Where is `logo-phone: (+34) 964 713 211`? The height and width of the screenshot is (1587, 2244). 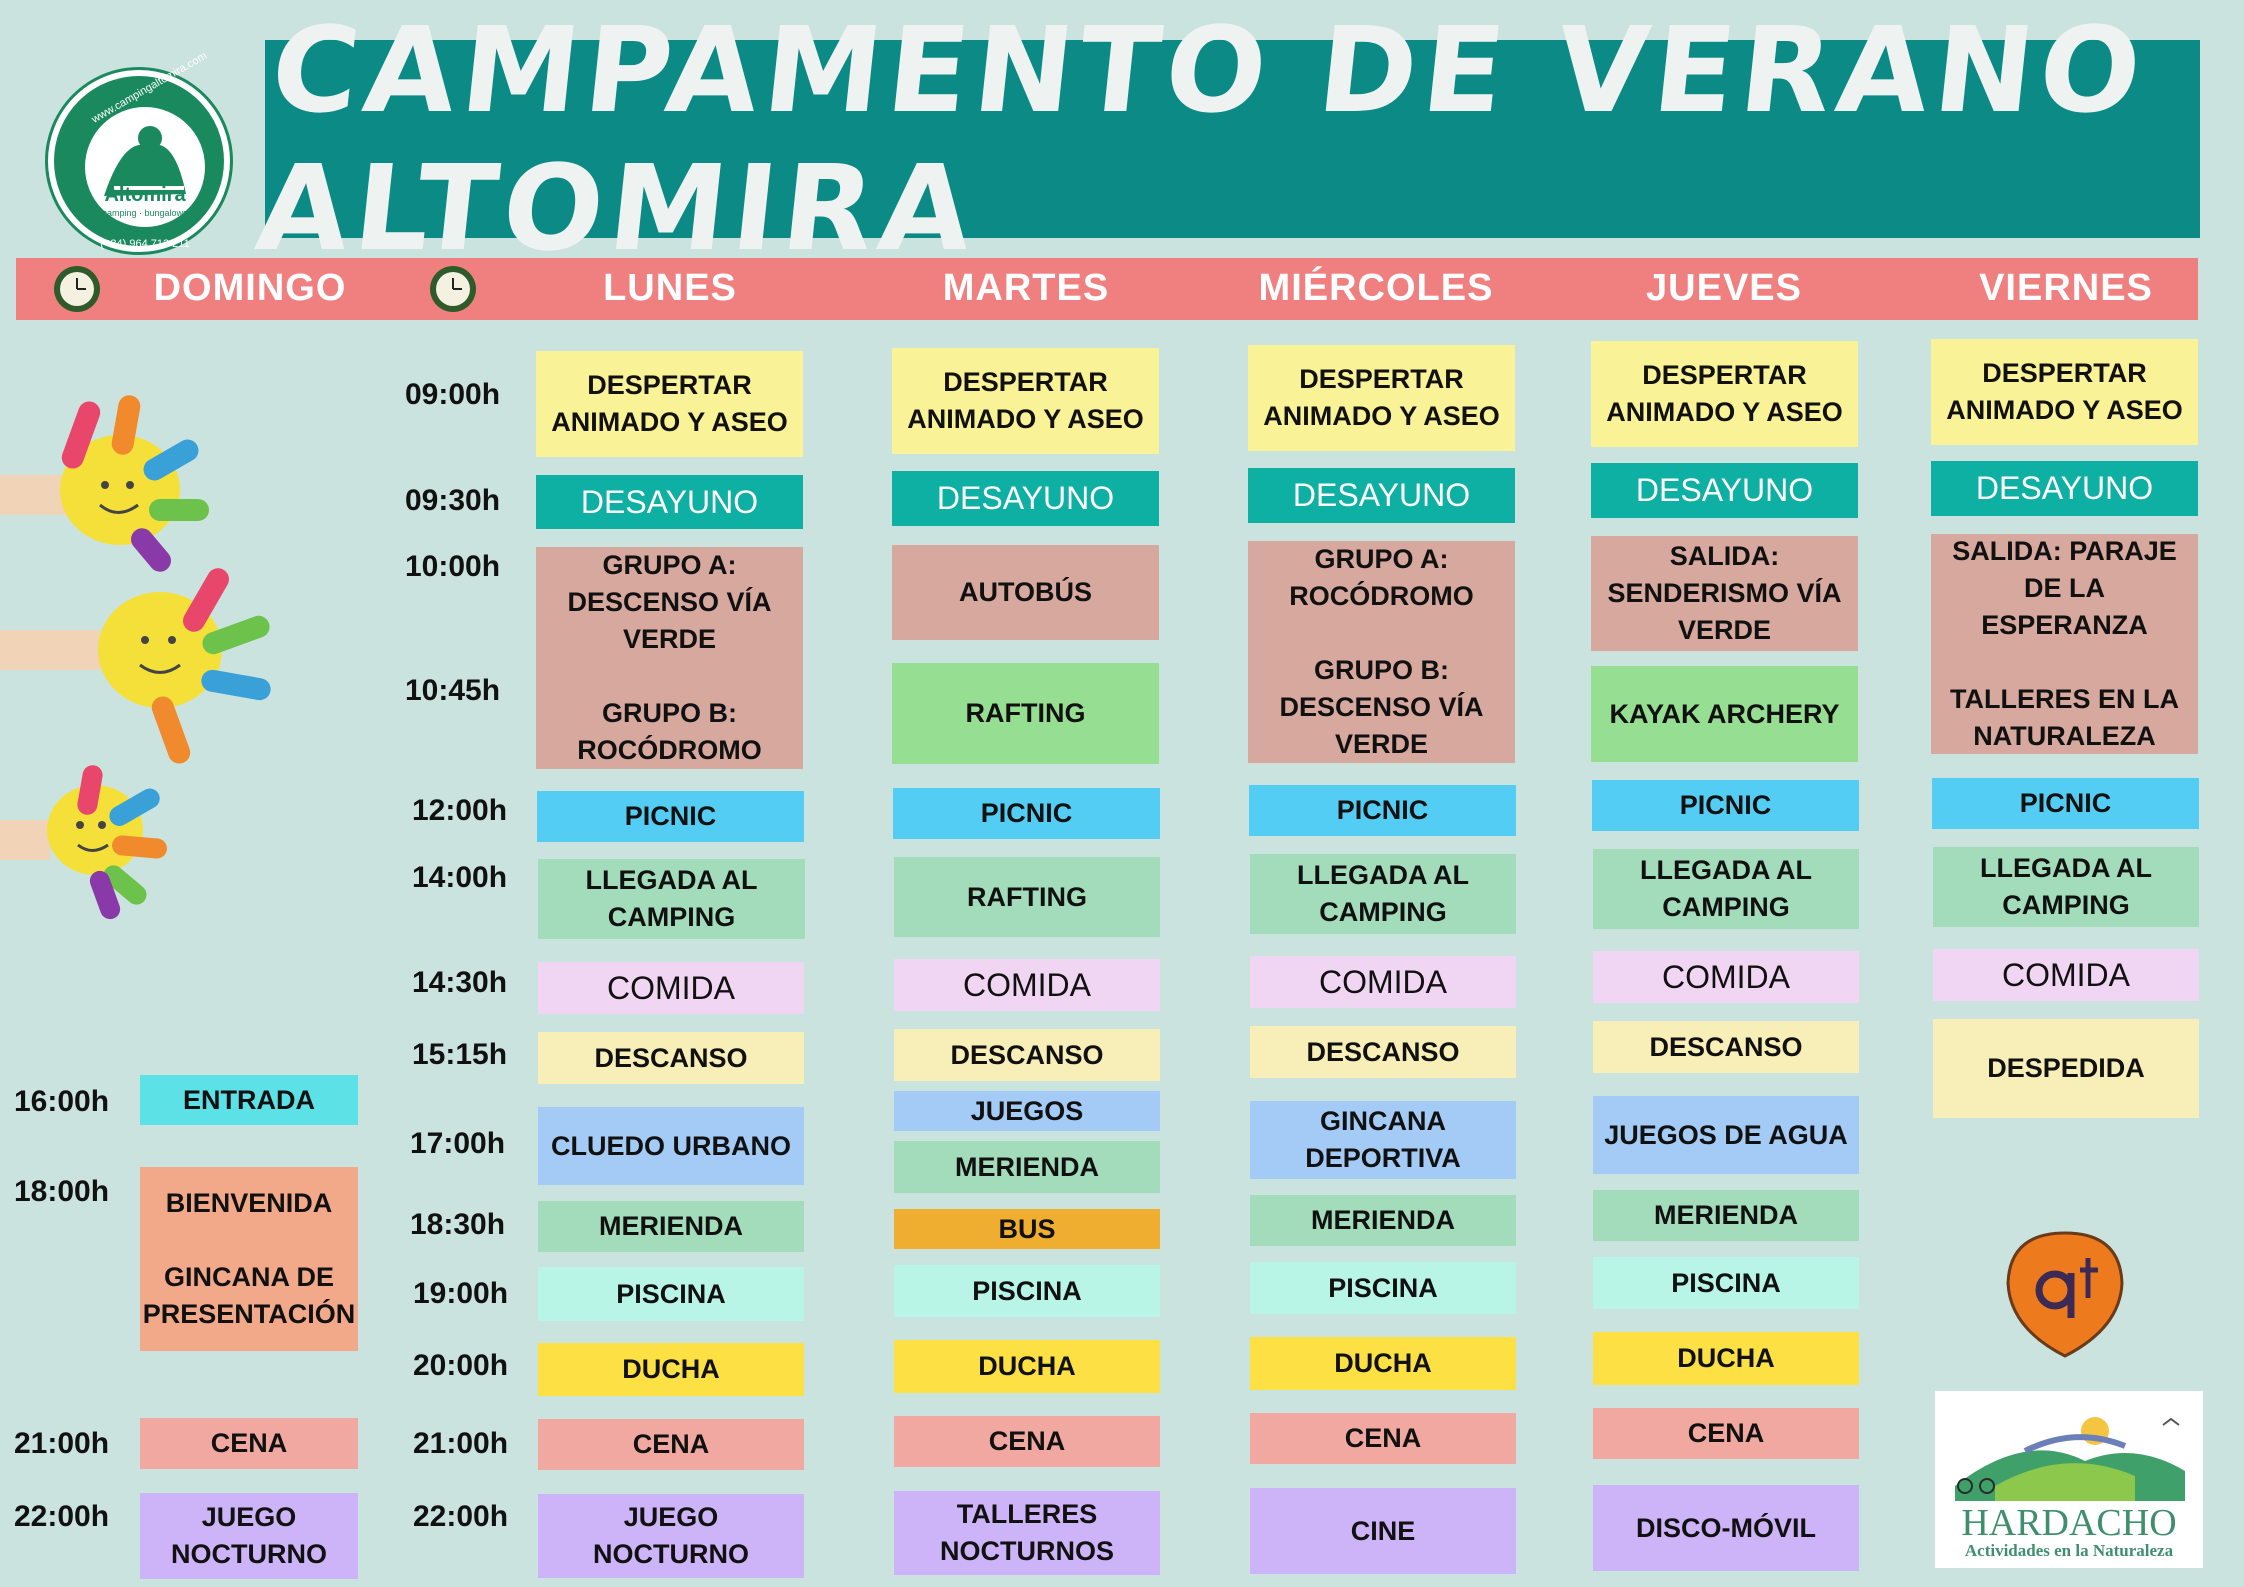
logo-phone: (+34) 964 713 211 is located at coordinates (145, 244).